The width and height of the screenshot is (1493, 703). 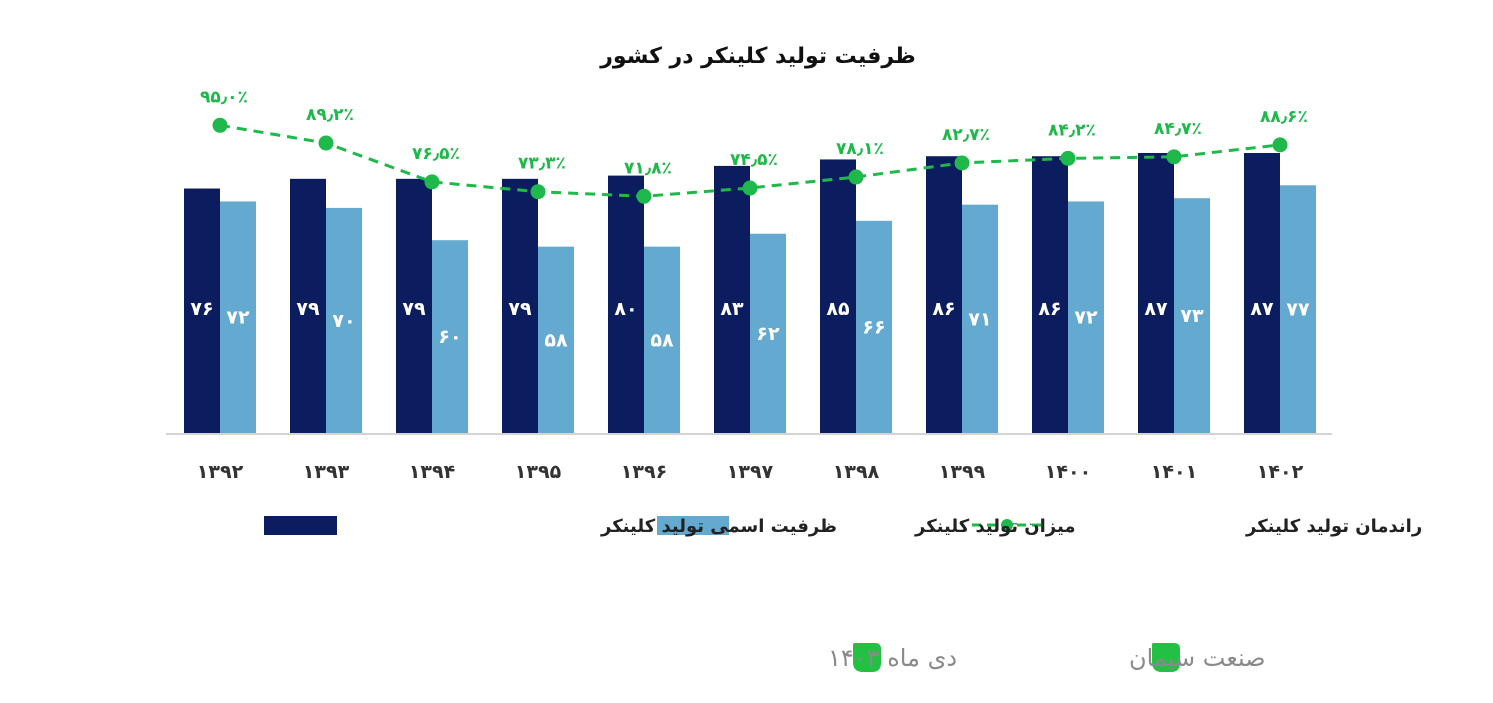 I want to click on bar-label-capacity-0: ۷۶, so click(x=201, y=309).